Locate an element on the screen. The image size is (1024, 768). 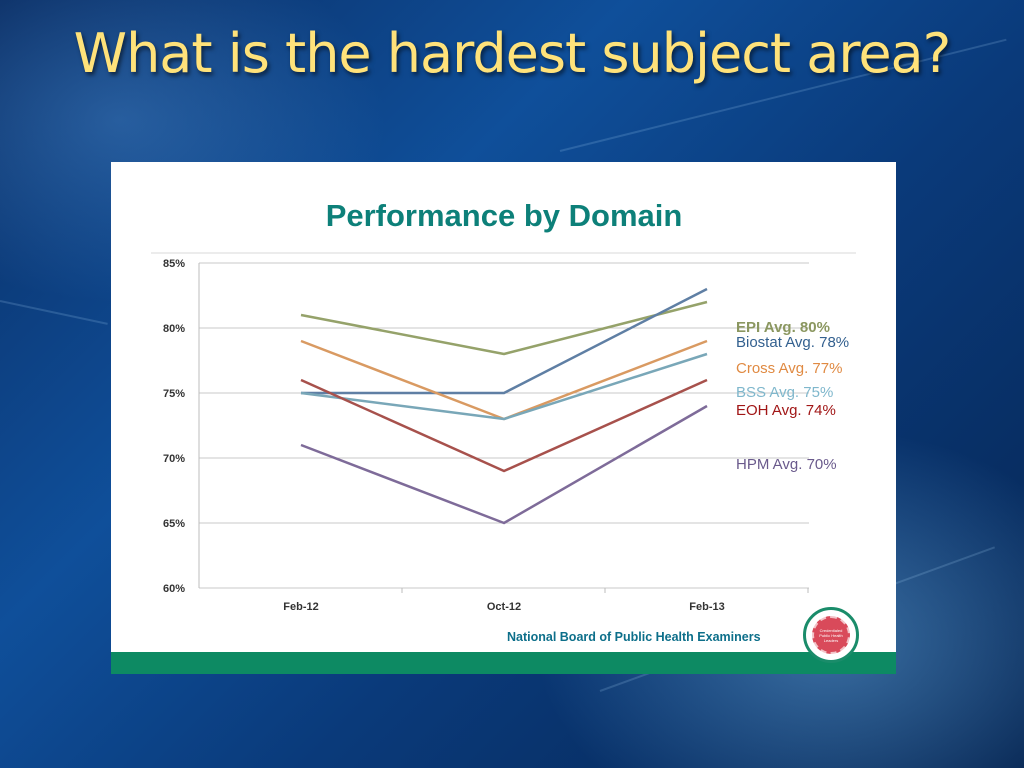
x-tick-label: Feb-12 is located at coordinates (300, 607).